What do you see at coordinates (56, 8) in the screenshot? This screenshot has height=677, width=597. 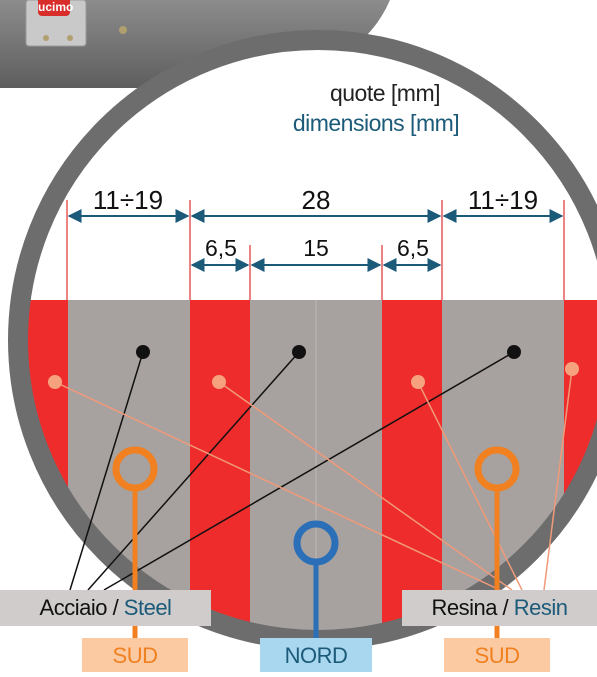 I see `brand-badge: ucimo` at bounding box center [56, 8].